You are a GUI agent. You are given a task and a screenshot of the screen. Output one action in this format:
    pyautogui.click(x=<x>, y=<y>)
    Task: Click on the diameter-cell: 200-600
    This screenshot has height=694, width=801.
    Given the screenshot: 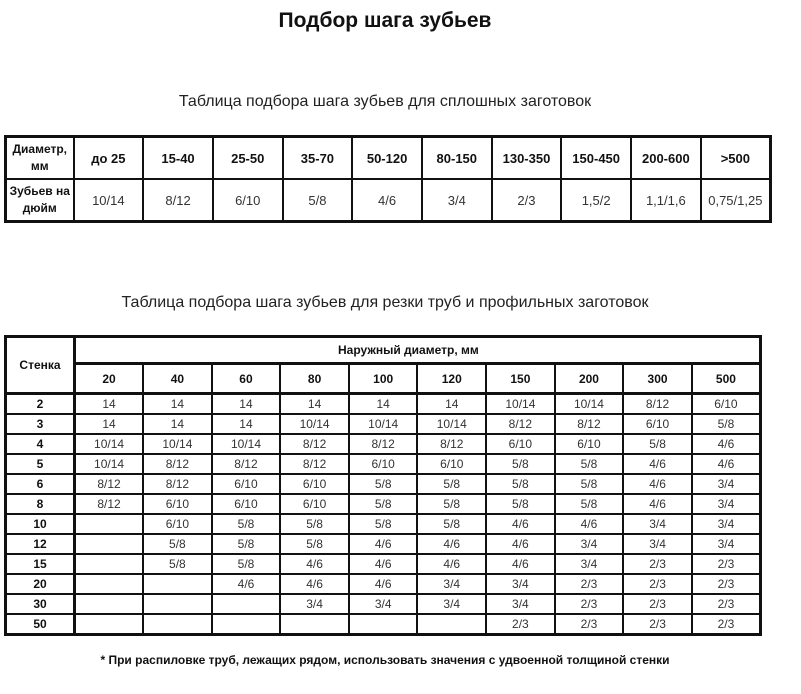 What is the action you would take?
    pyautogui.click(x=666, y=157)
    